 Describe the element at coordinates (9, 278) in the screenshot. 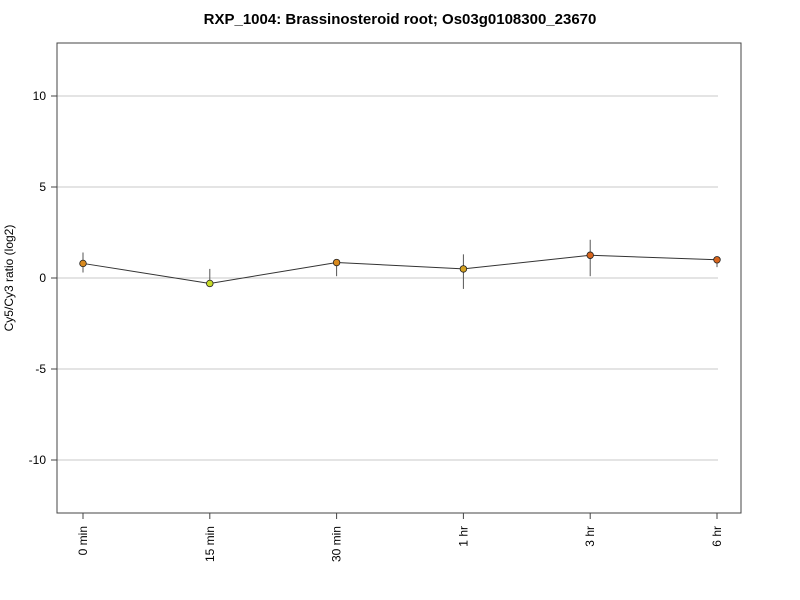

I see `y-axis-label: Cy5/Cy3 ratio (log2)` at that location.